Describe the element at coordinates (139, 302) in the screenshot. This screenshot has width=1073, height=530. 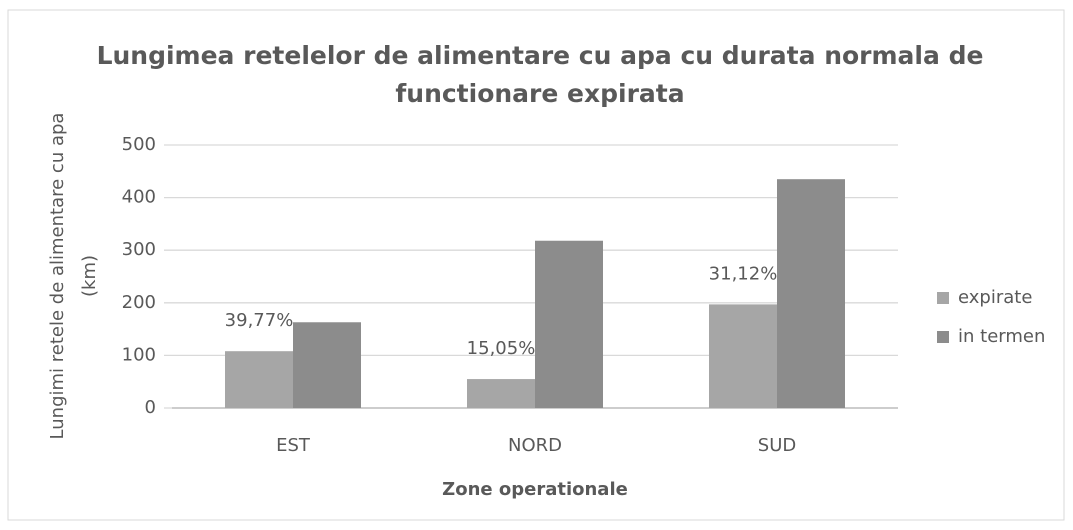
I see `y-tick-label: 200` at that location.